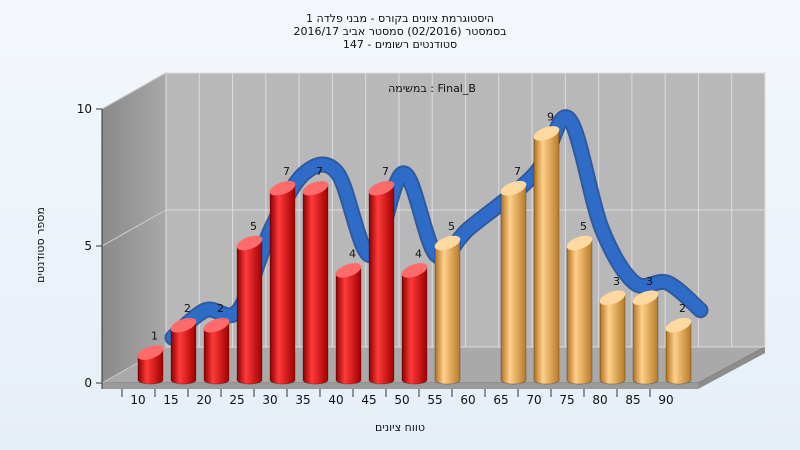 The height and width of the screenshot is (450, 800). I want to click on chart-subtitle-students: סטודנטים רשומים - 147, so click(400, 44).